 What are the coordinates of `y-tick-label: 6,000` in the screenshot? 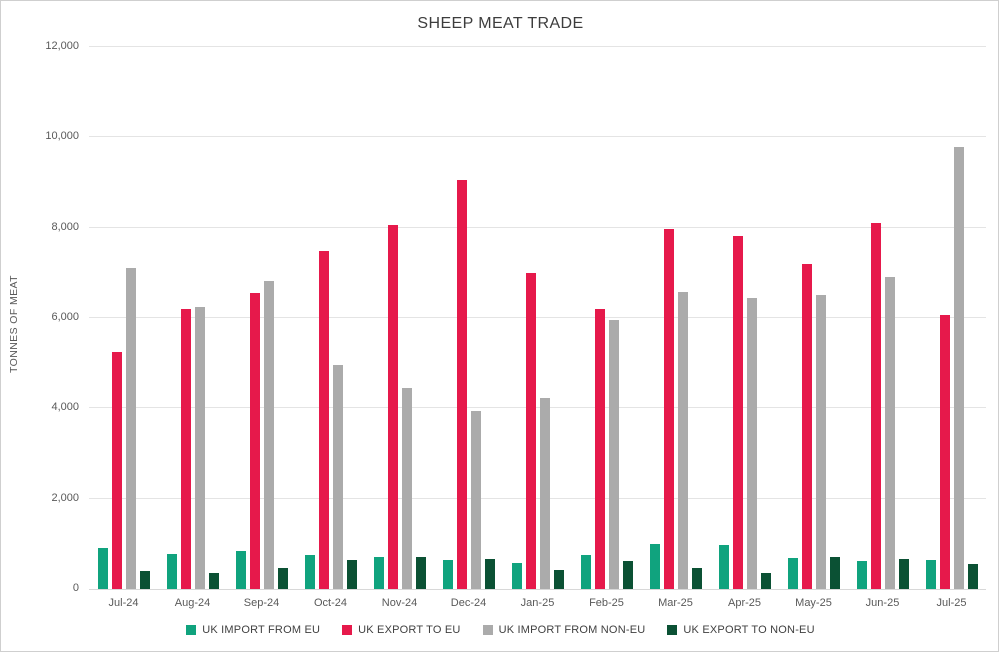 It's located at (65, 317).